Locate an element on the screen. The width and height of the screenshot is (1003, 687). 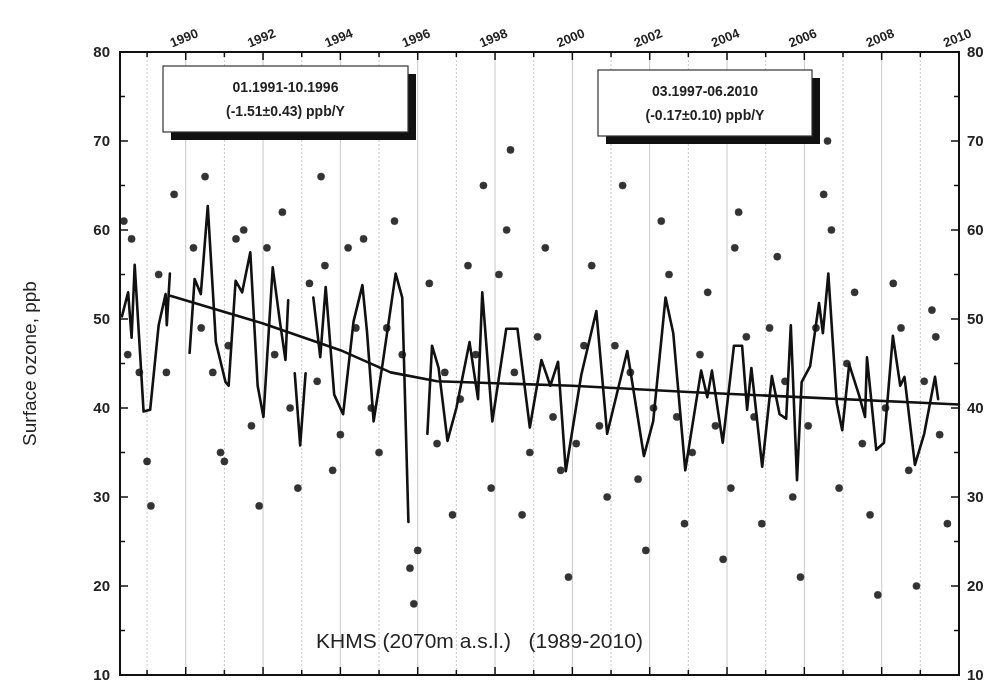
y-tick-label: 30 is located at coordinates (101, 497).